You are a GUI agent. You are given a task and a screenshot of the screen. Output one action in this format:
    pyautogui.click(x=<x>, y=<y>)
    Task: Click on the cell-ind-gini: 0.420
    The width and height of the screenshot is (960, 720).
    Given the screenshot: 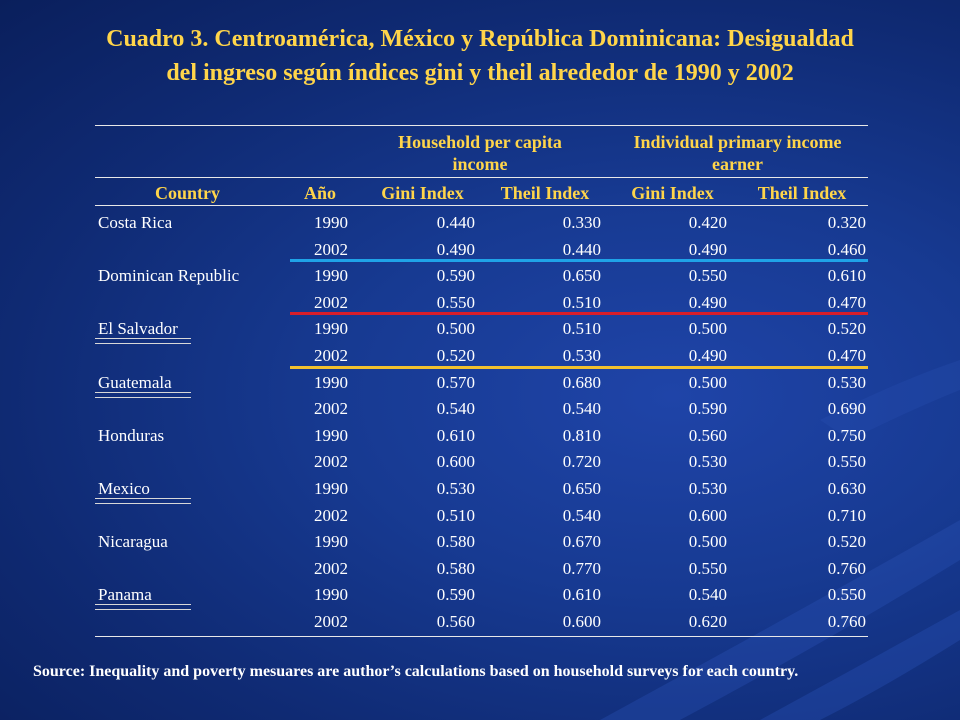 What is the action you would take?
    pyautogui.click(x=707, y=222)
    